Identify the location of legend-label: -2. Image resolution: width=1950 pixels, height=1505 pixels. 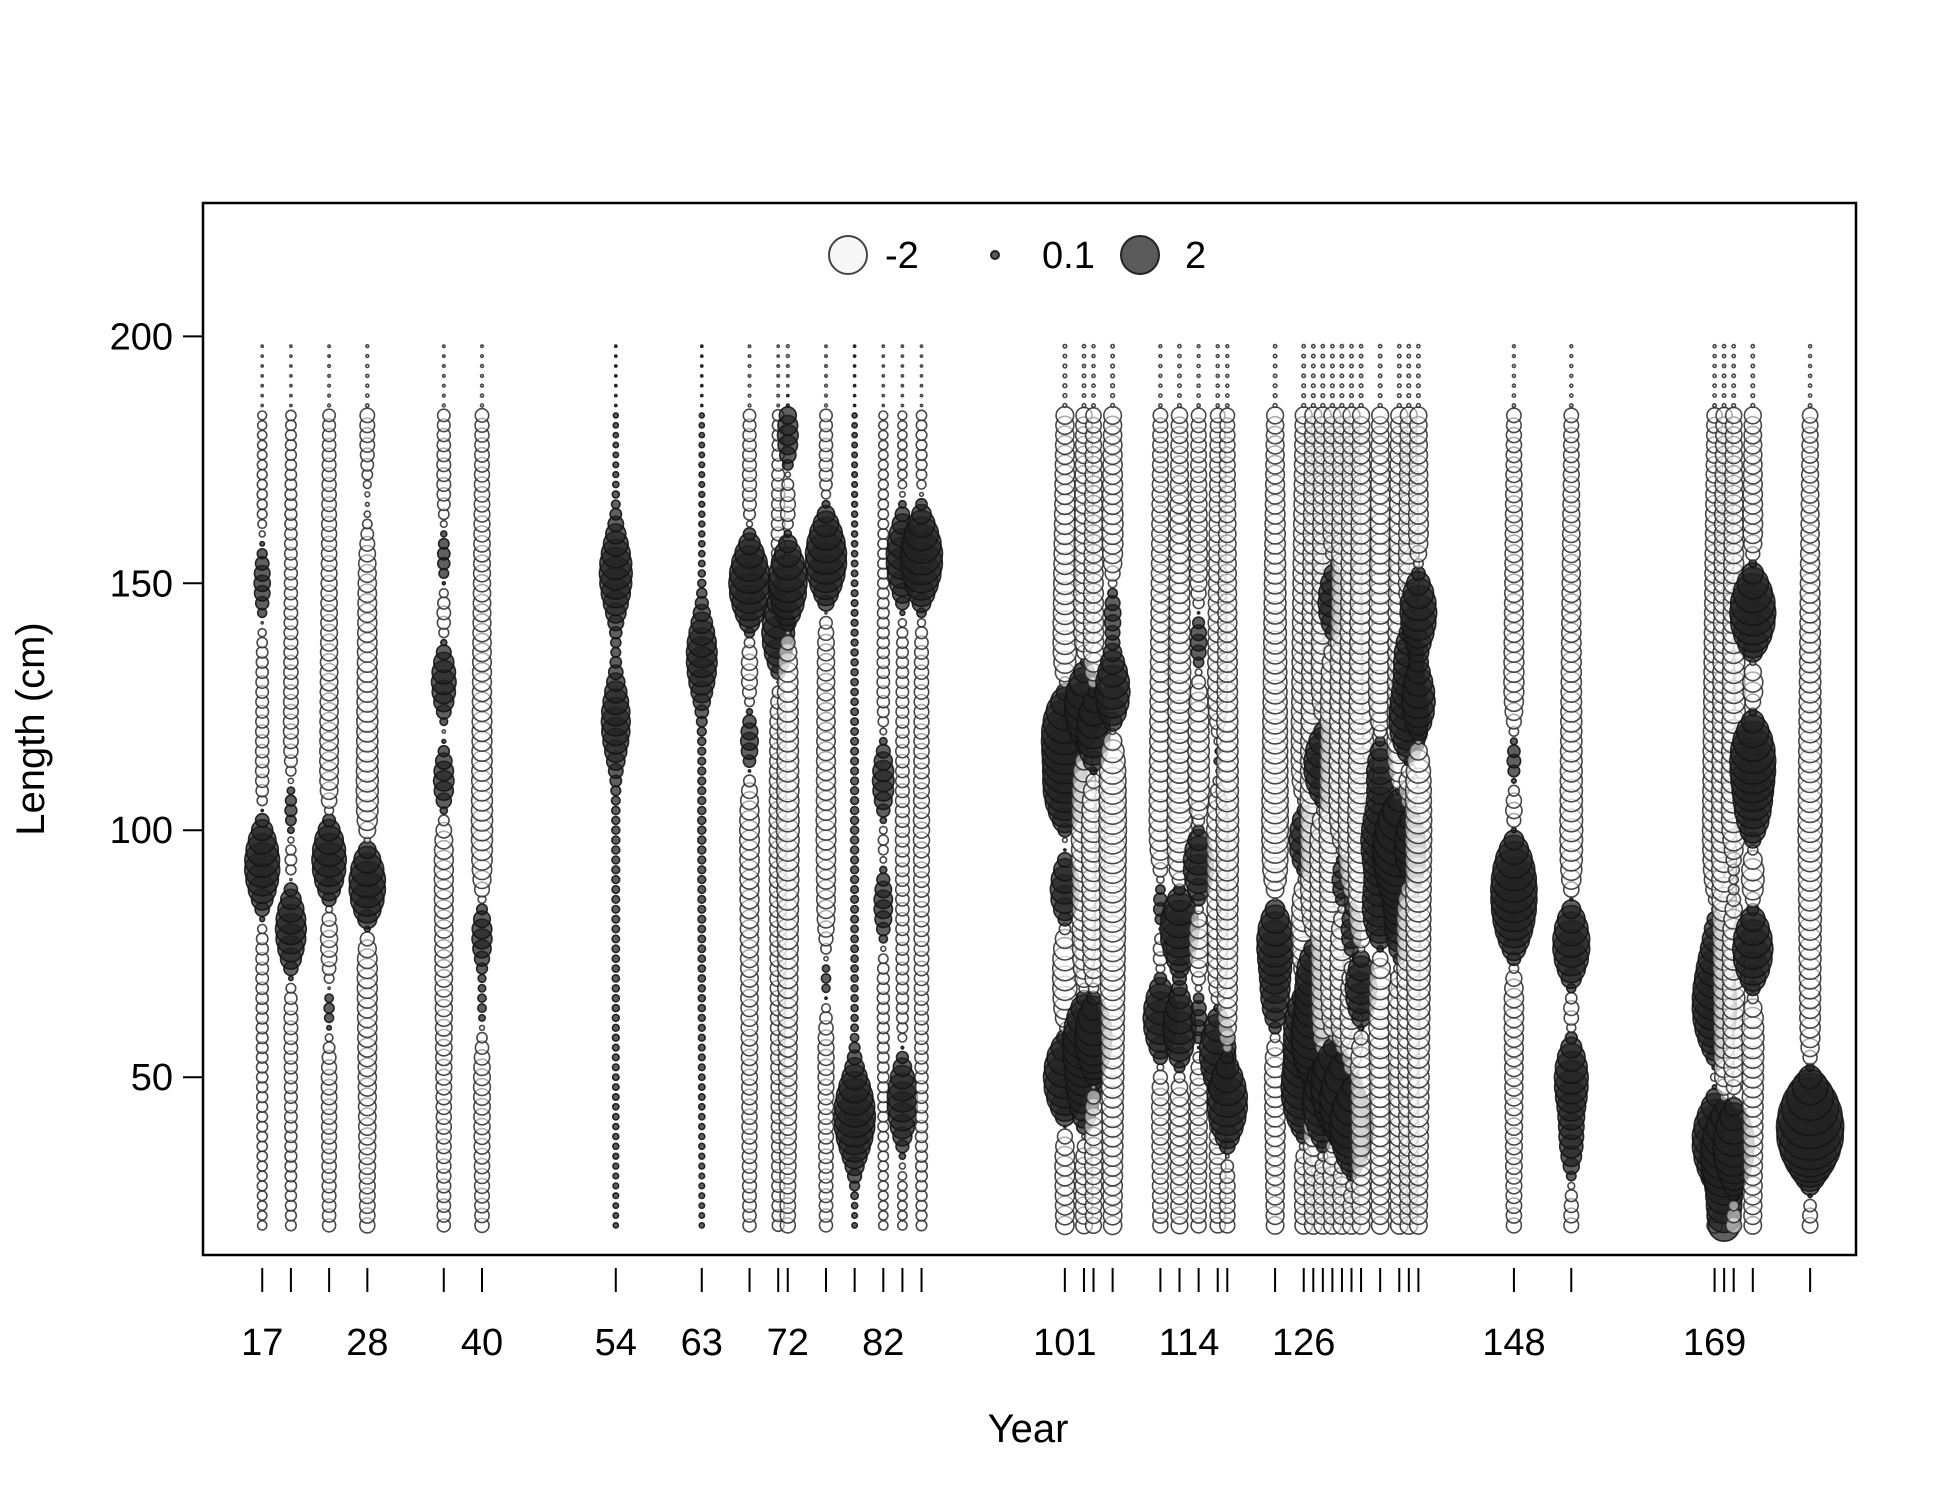
(902, 256).